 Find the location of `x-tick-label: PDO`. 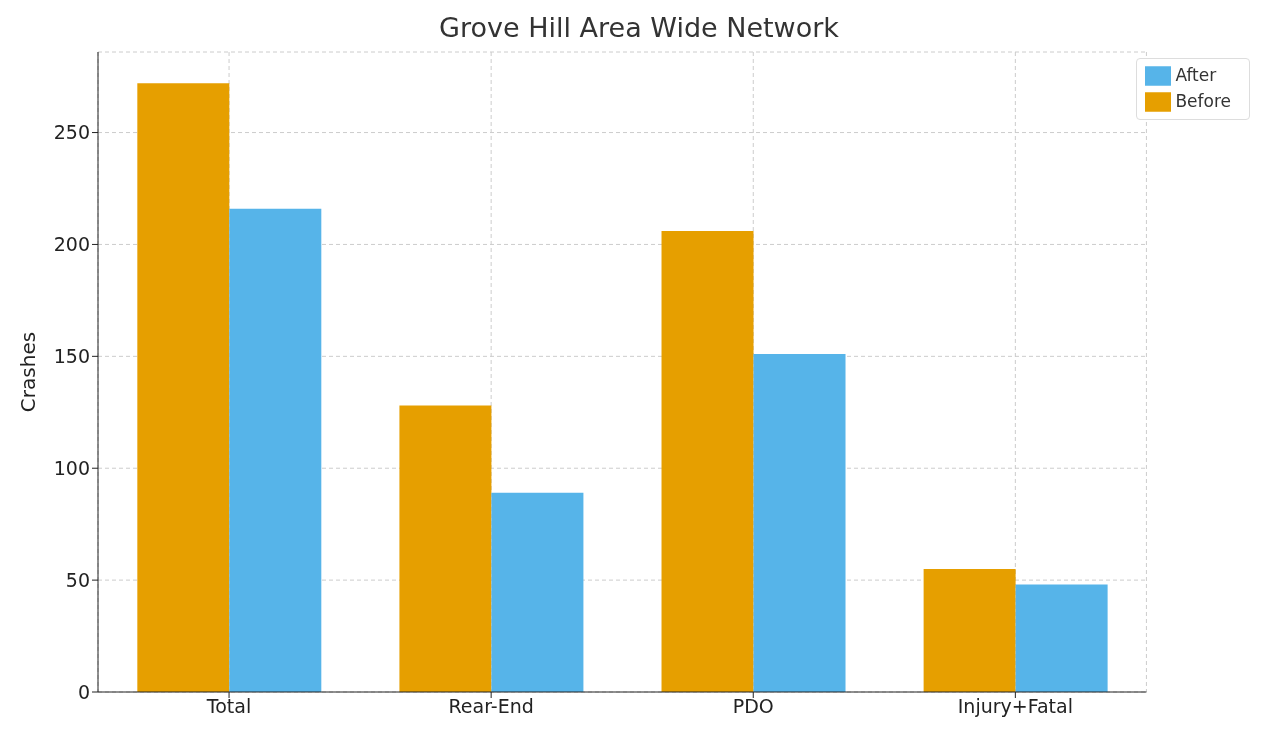

x-tick-label: PDO is located at coordinates (753, 706).